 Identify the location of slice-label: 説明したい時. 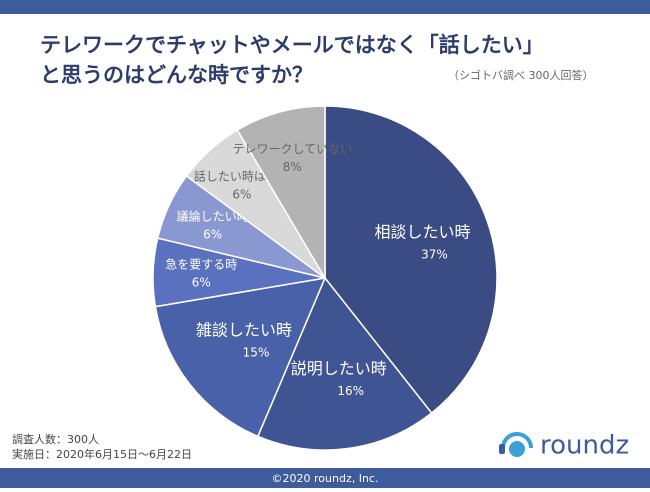
(339, 368).